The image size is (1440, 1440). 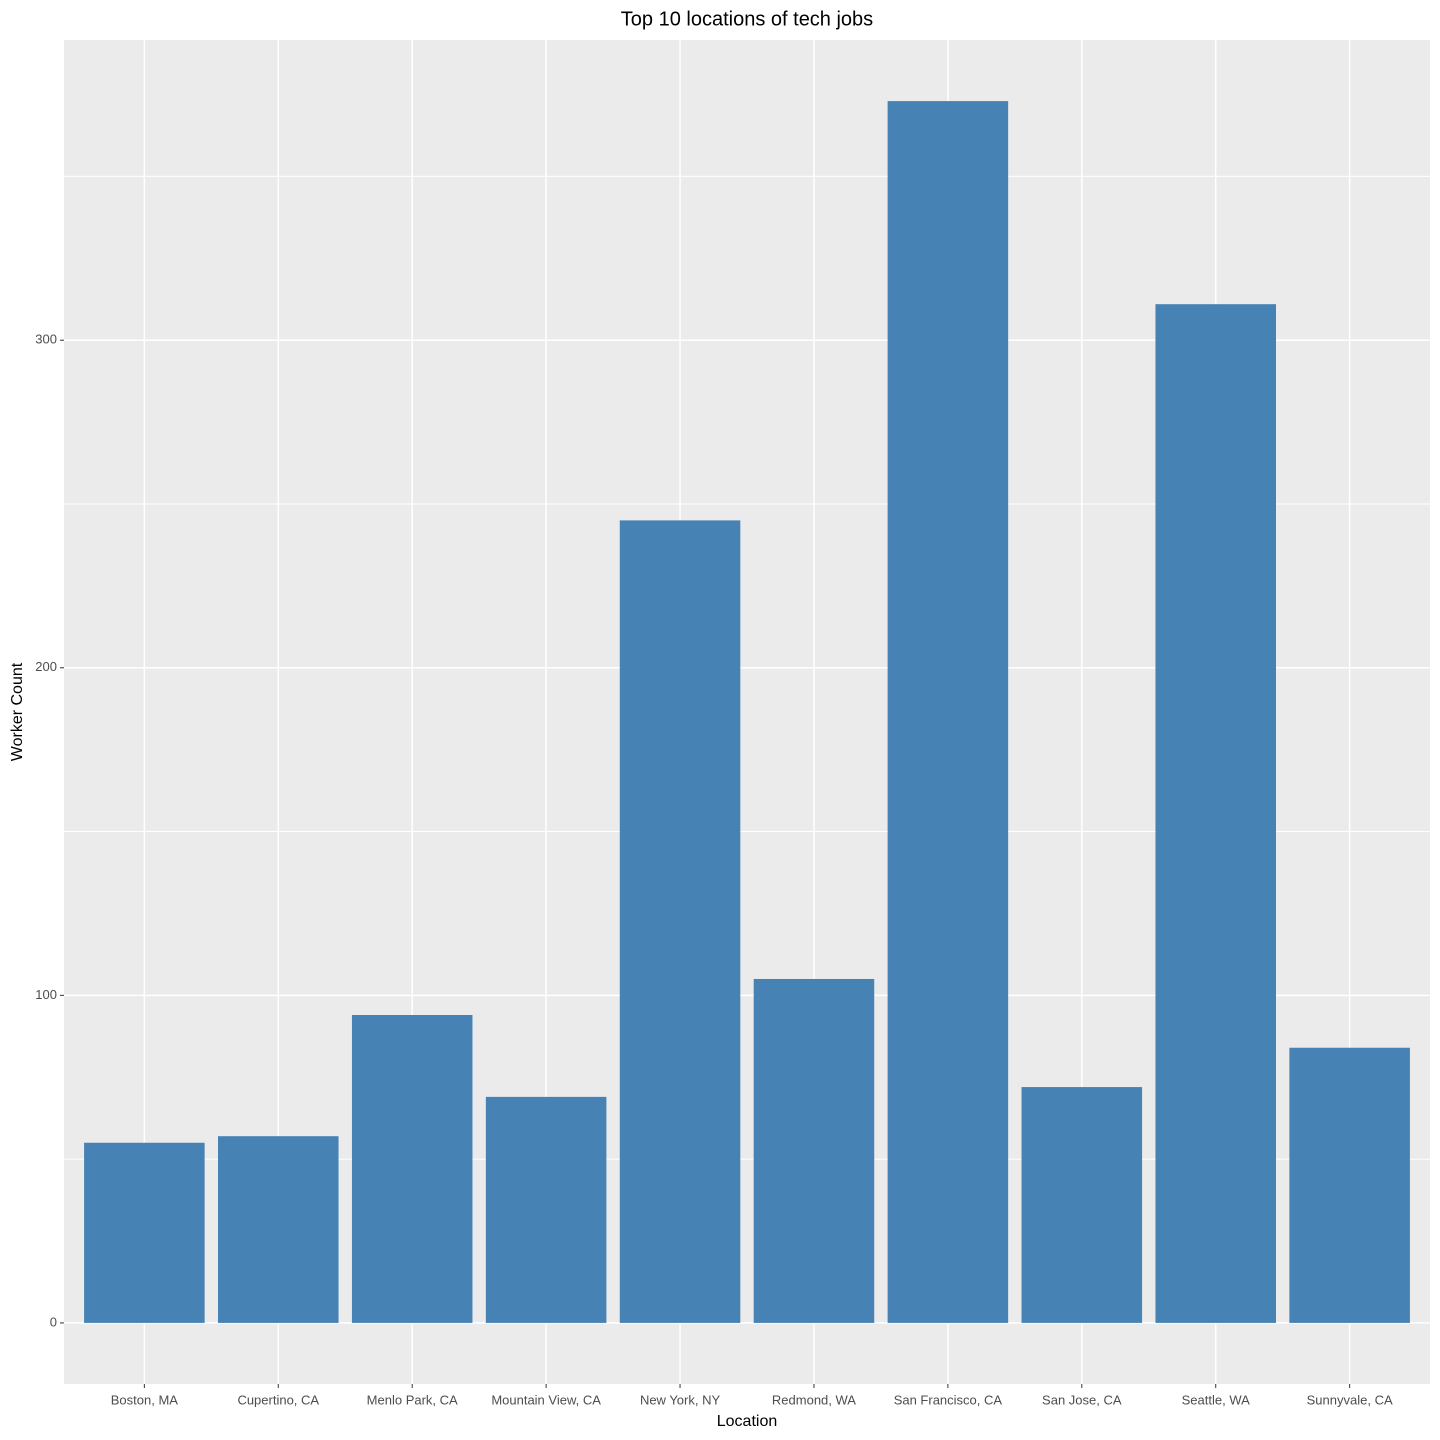 What do you see at coordinates (1216, 1399) in the screenshot?
I see `x-tick-label: Seattle, WA` at bounding box center [1216, 1399].